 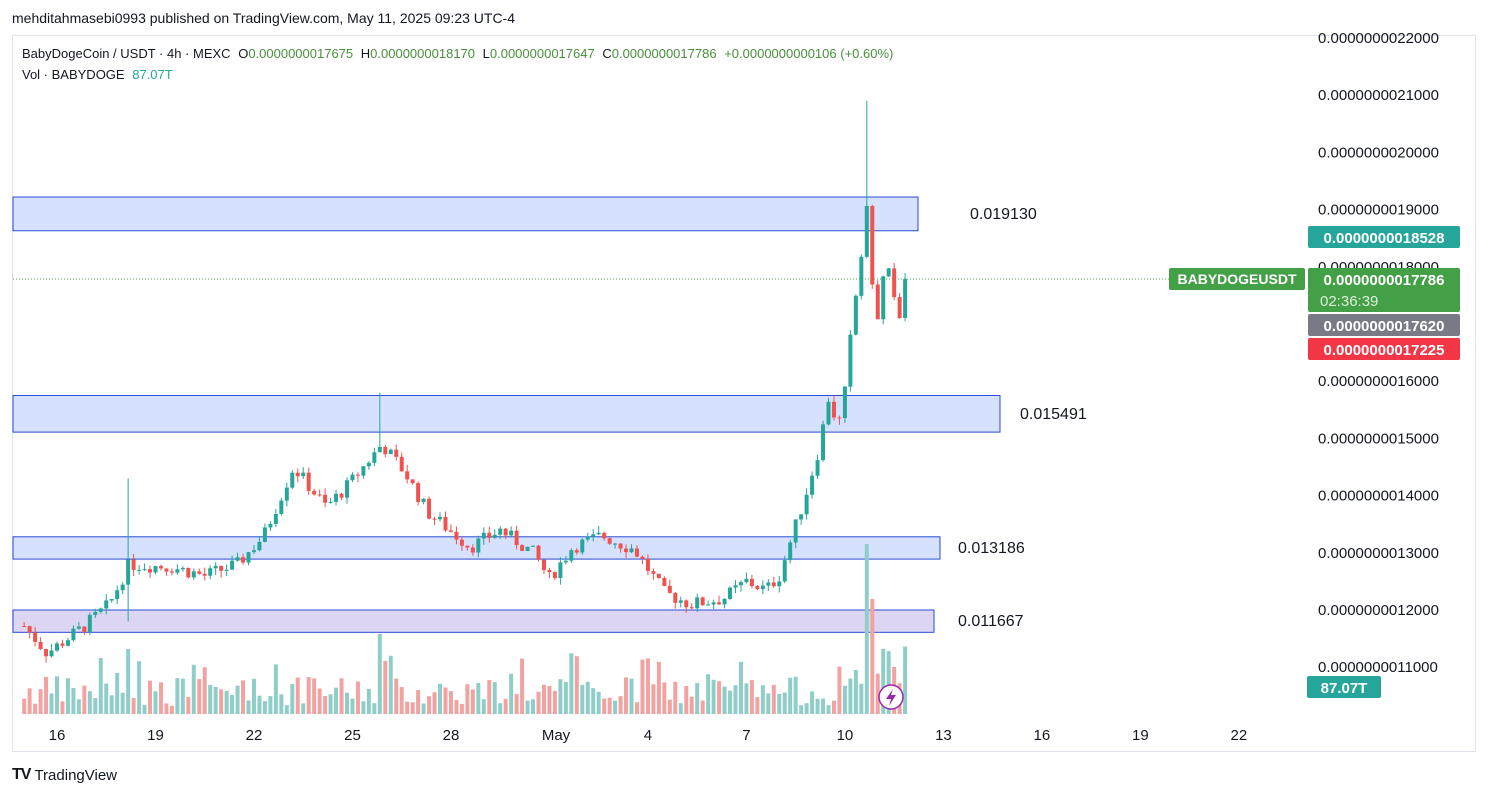 I want to click on support-resistance-zone, so click(x=473, y=621).